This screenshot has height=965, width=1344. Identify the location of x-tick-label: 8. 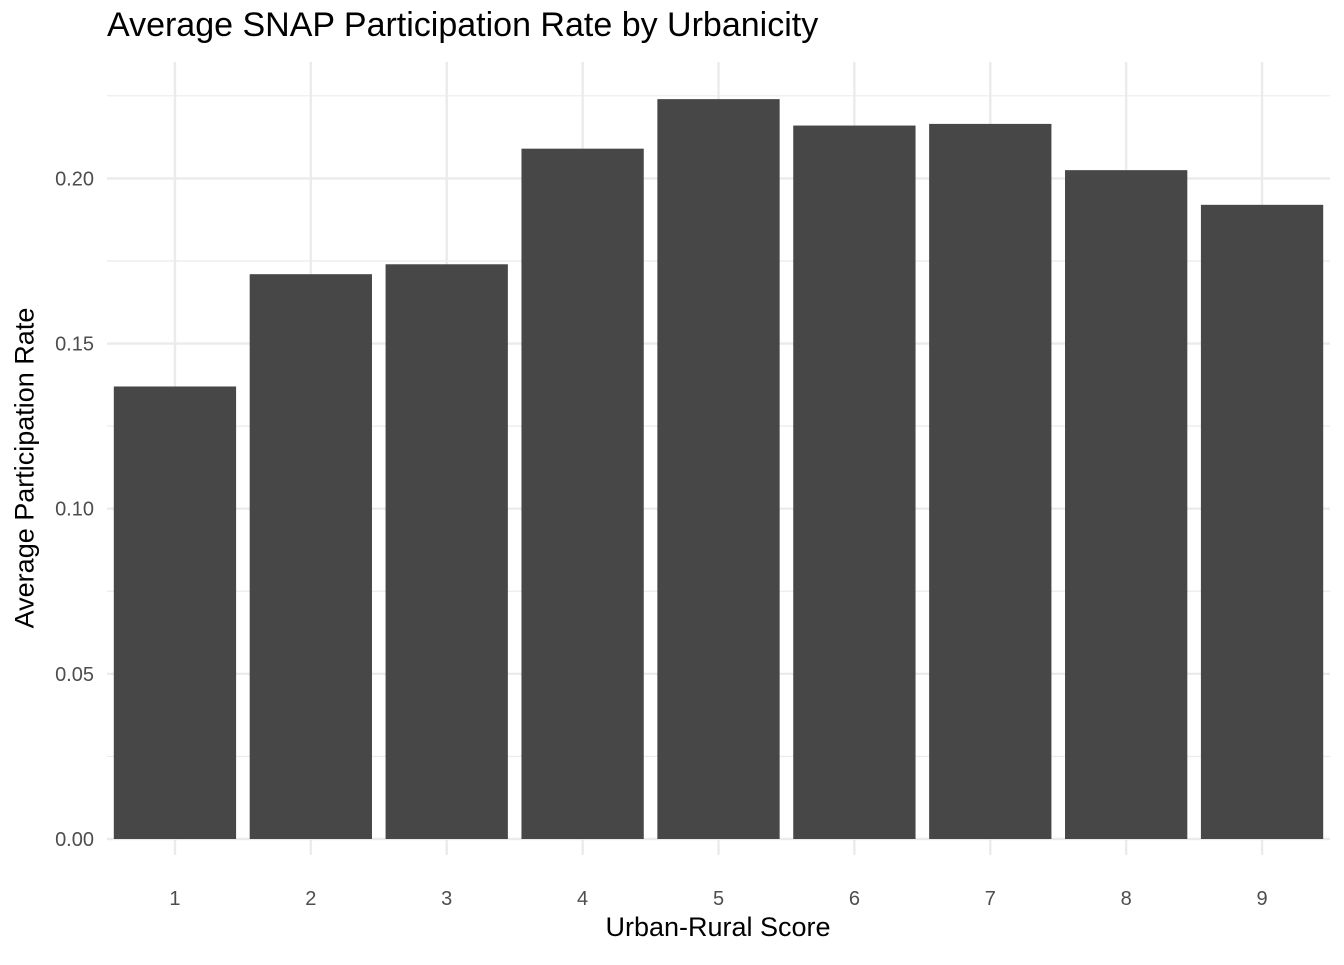
(1126, 899).